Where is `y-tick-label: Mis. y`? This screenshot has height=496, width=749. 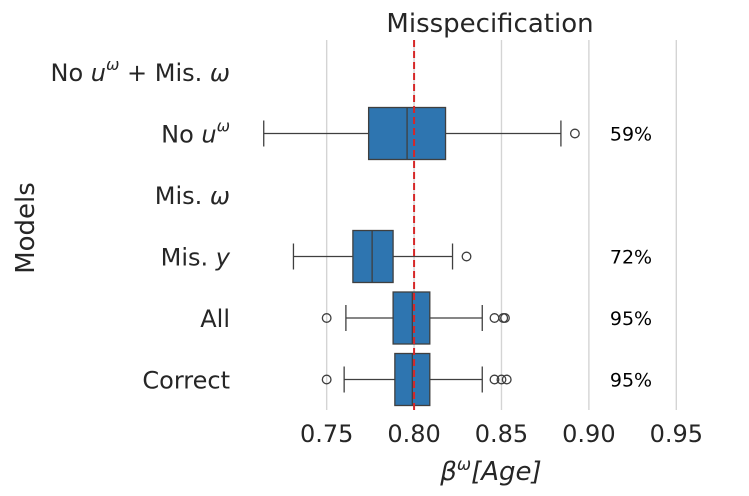 y-tick-label: Mis. y is located at coordinates (196, 258).